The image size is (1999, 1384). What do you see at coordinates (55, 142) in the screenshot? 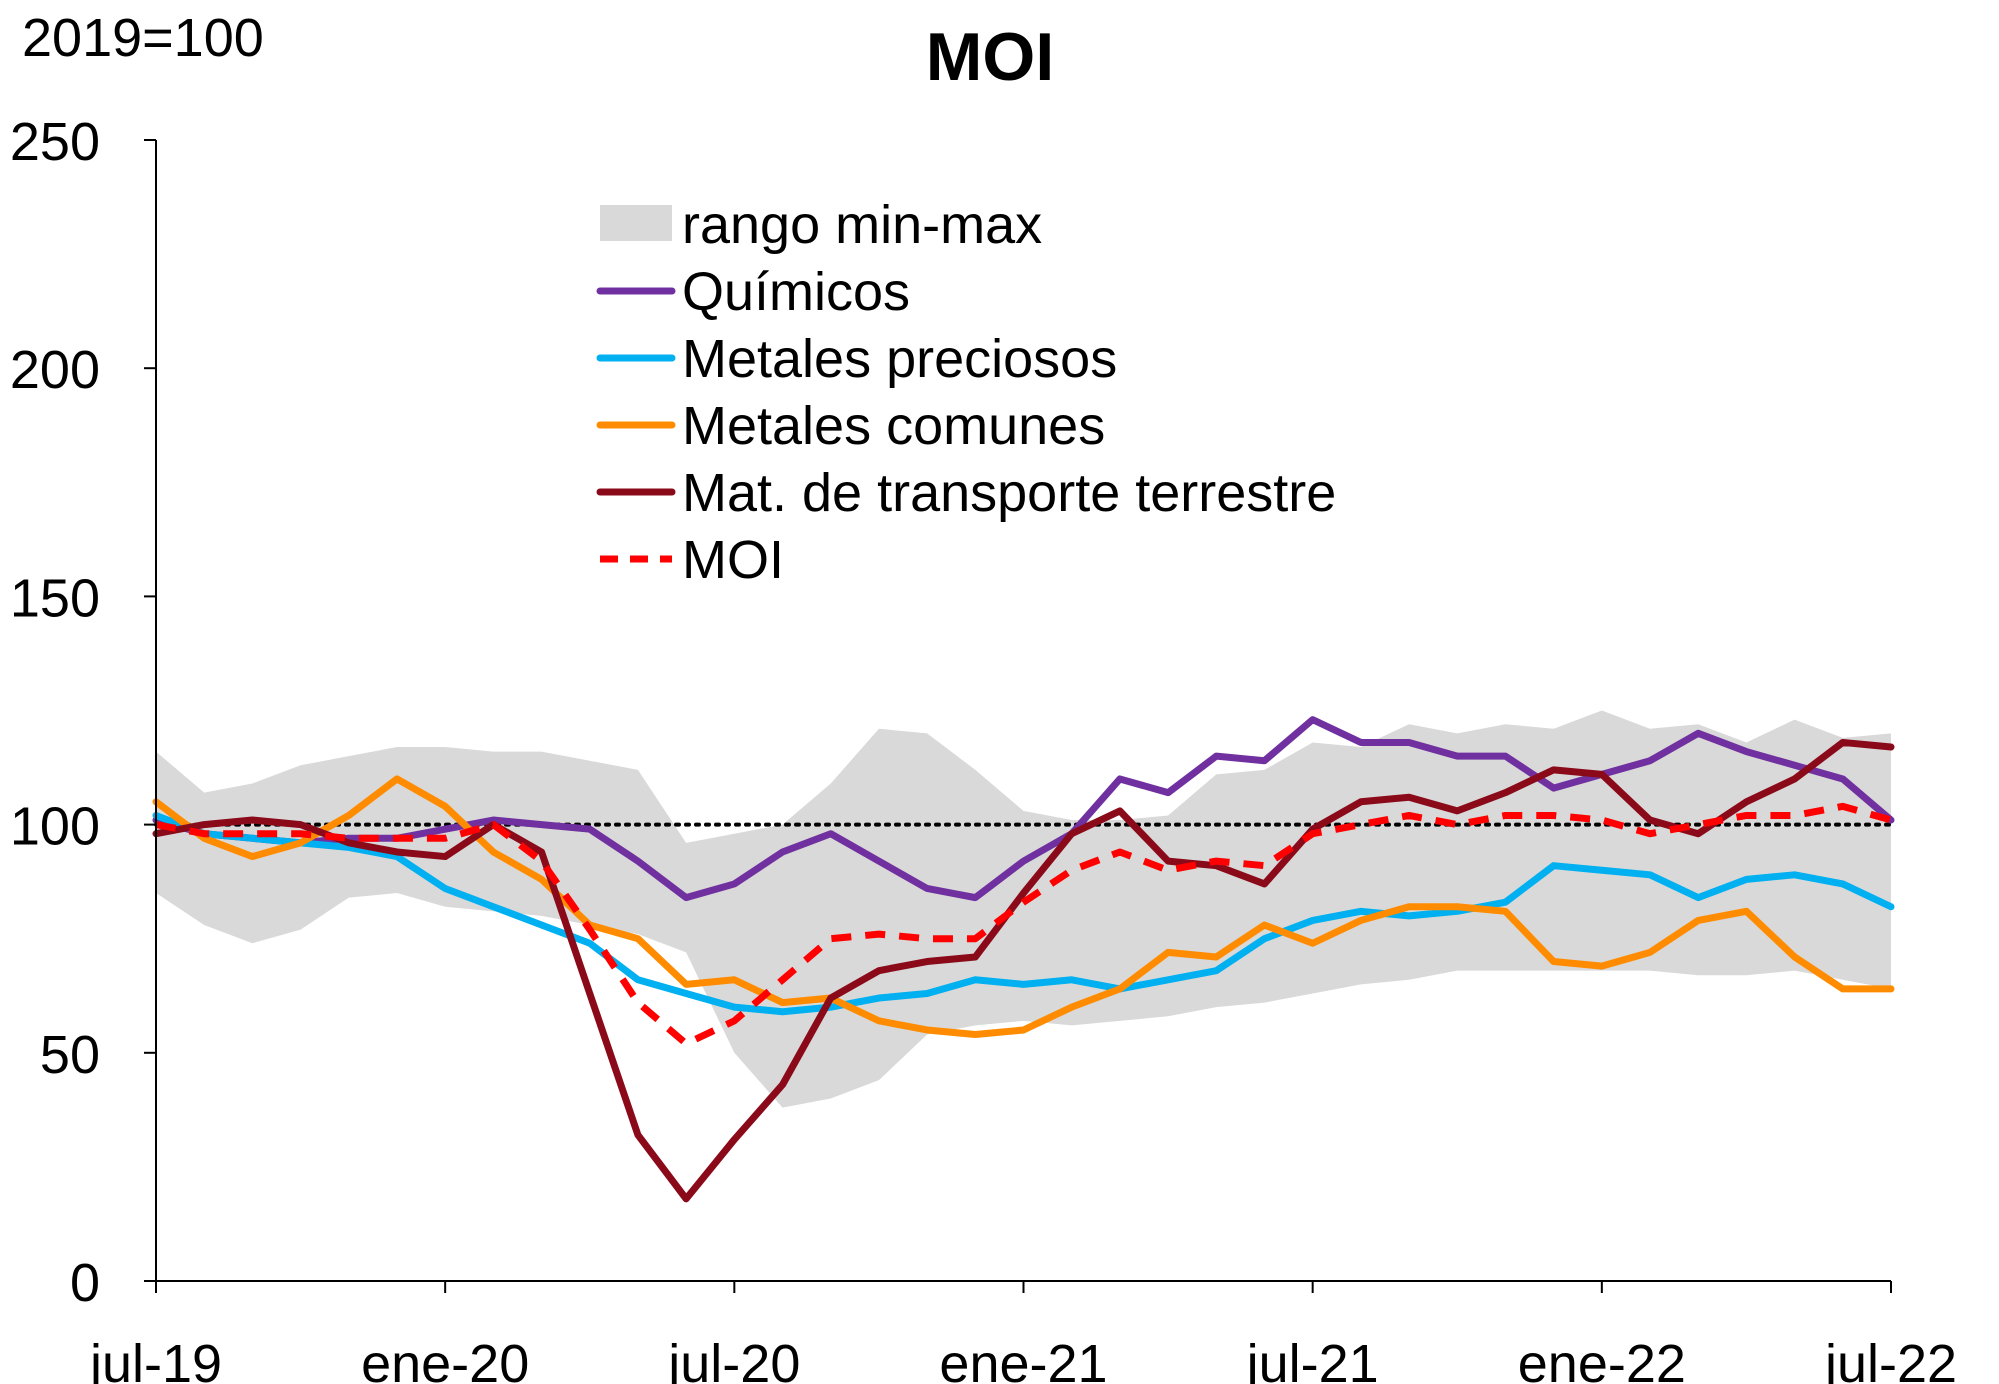
I see `y-tick-label: 250` at bounding box center [55, 142].